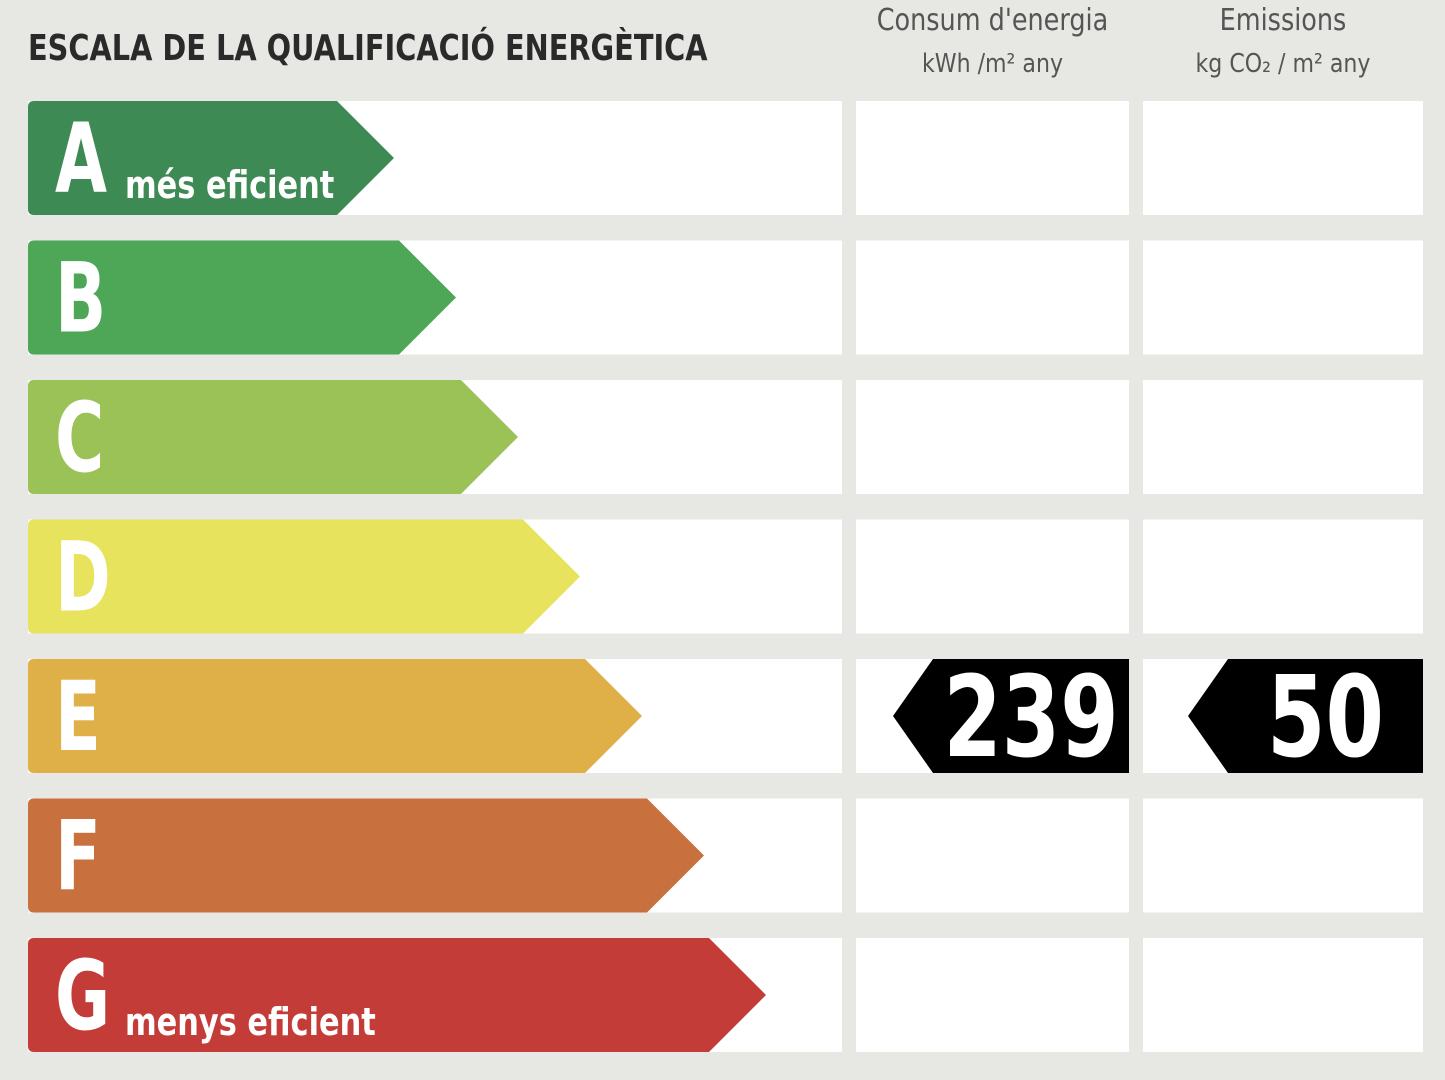  I want to click on rating-letter: A, so click(81, 159).